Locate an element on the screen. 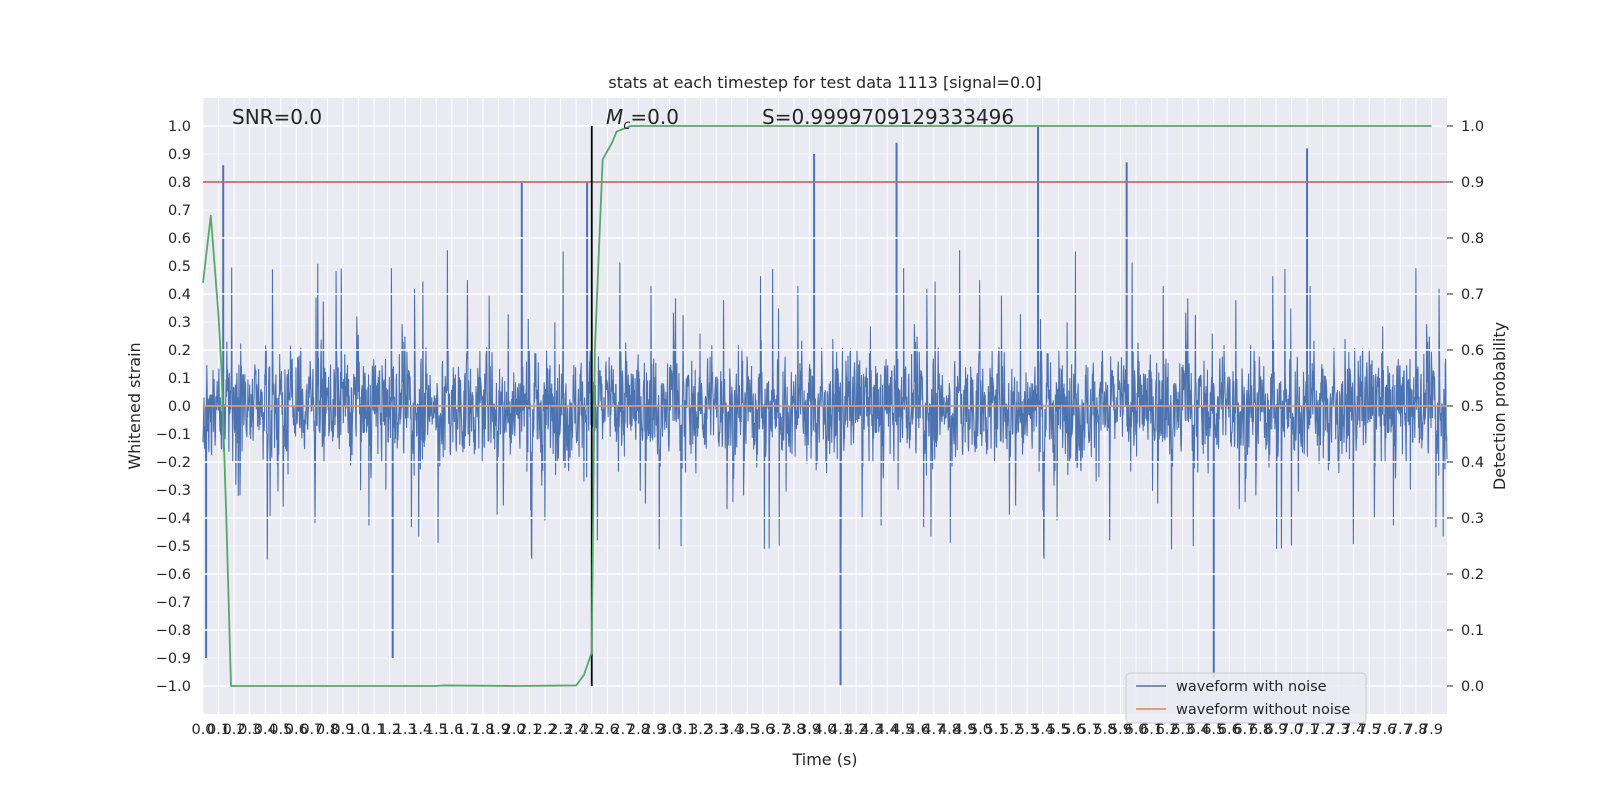  legend-box is located at coordinates (1246, 698).